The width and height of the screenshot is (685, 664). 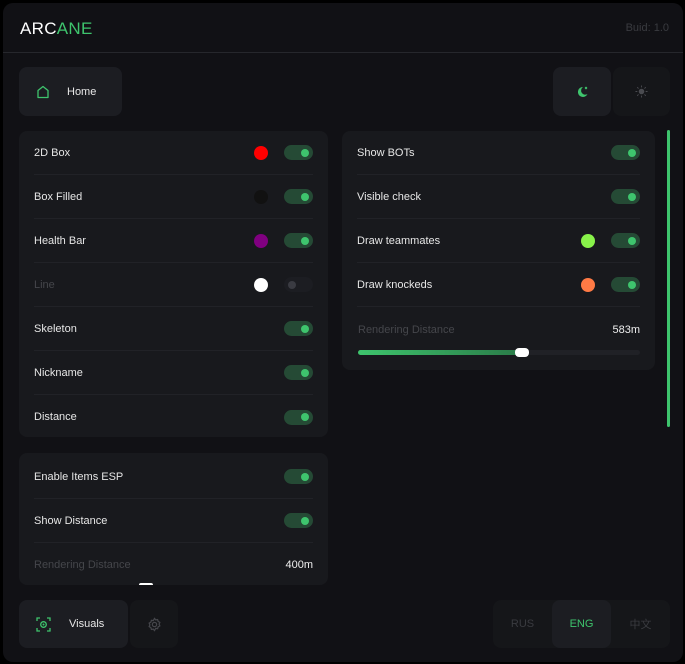 I want to click on dark-theme-button, so click(x=582, y=91).